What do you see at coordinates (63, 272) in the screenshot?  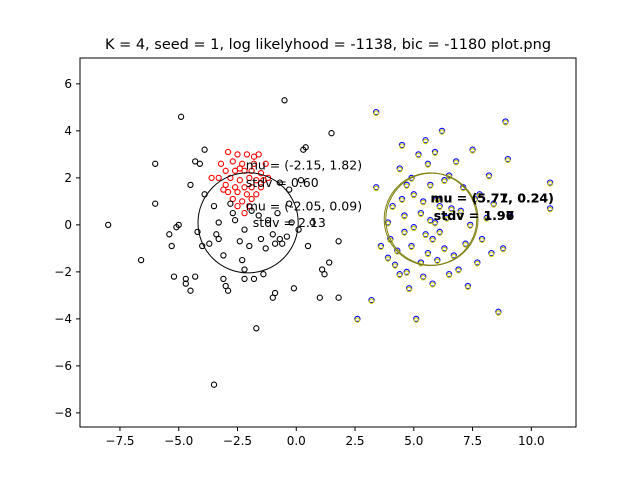 I see `y-tick-label: −2` at bounding box center [63, 272].